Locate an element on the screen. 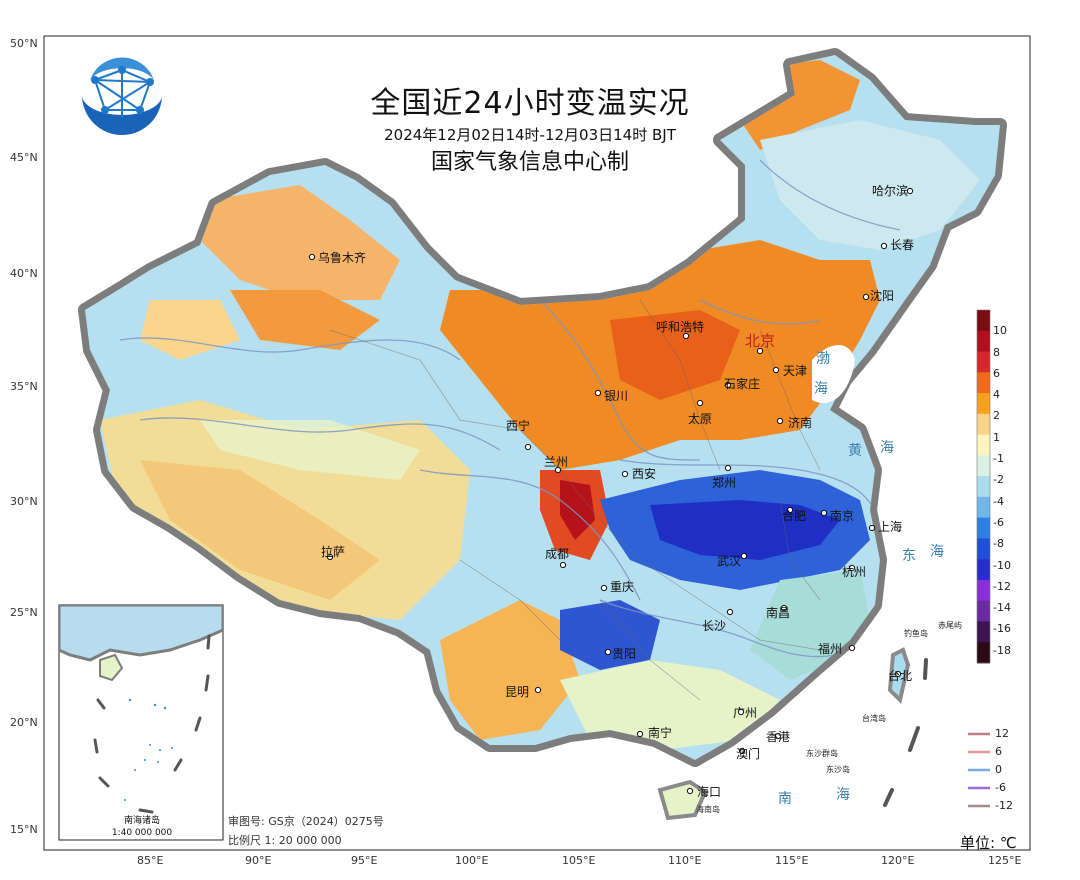  inset-caption: 南海诸岛 1:40 000 000 is located at coordinates (142, 827).